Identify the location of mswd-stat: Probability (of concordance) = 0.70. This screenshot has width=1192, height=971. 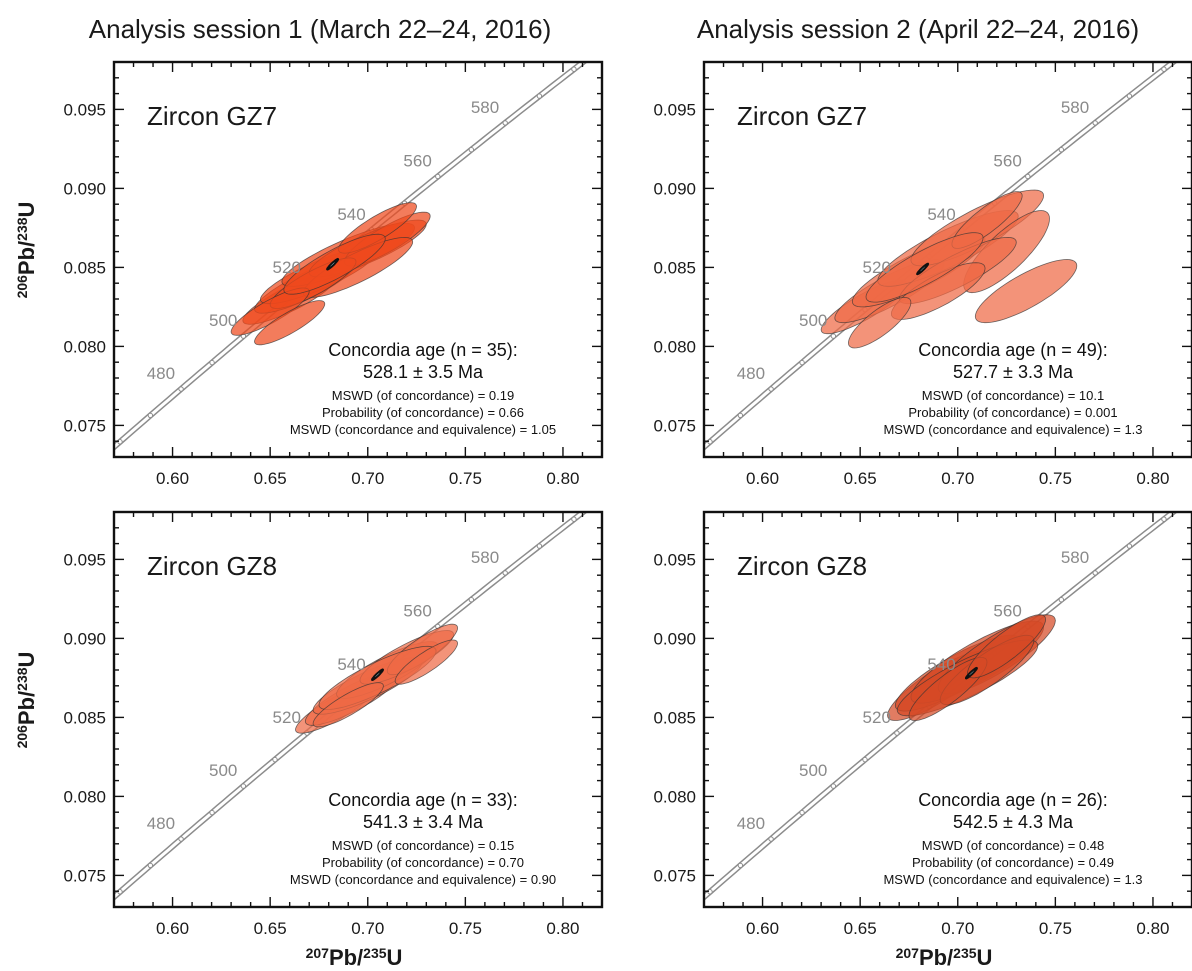
(423, 862).